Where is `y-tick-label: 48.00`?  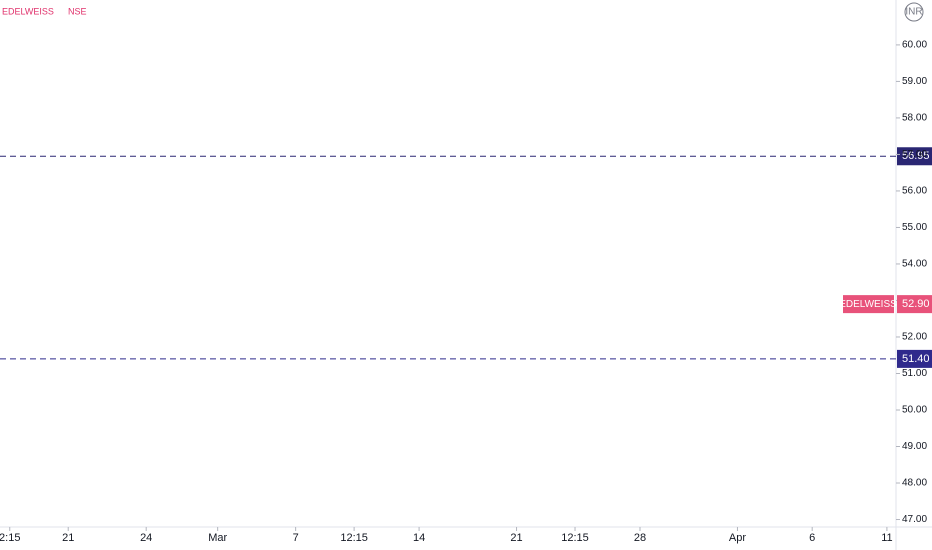 y-tick-label: 48.00 is located at coordinates (914, 483).